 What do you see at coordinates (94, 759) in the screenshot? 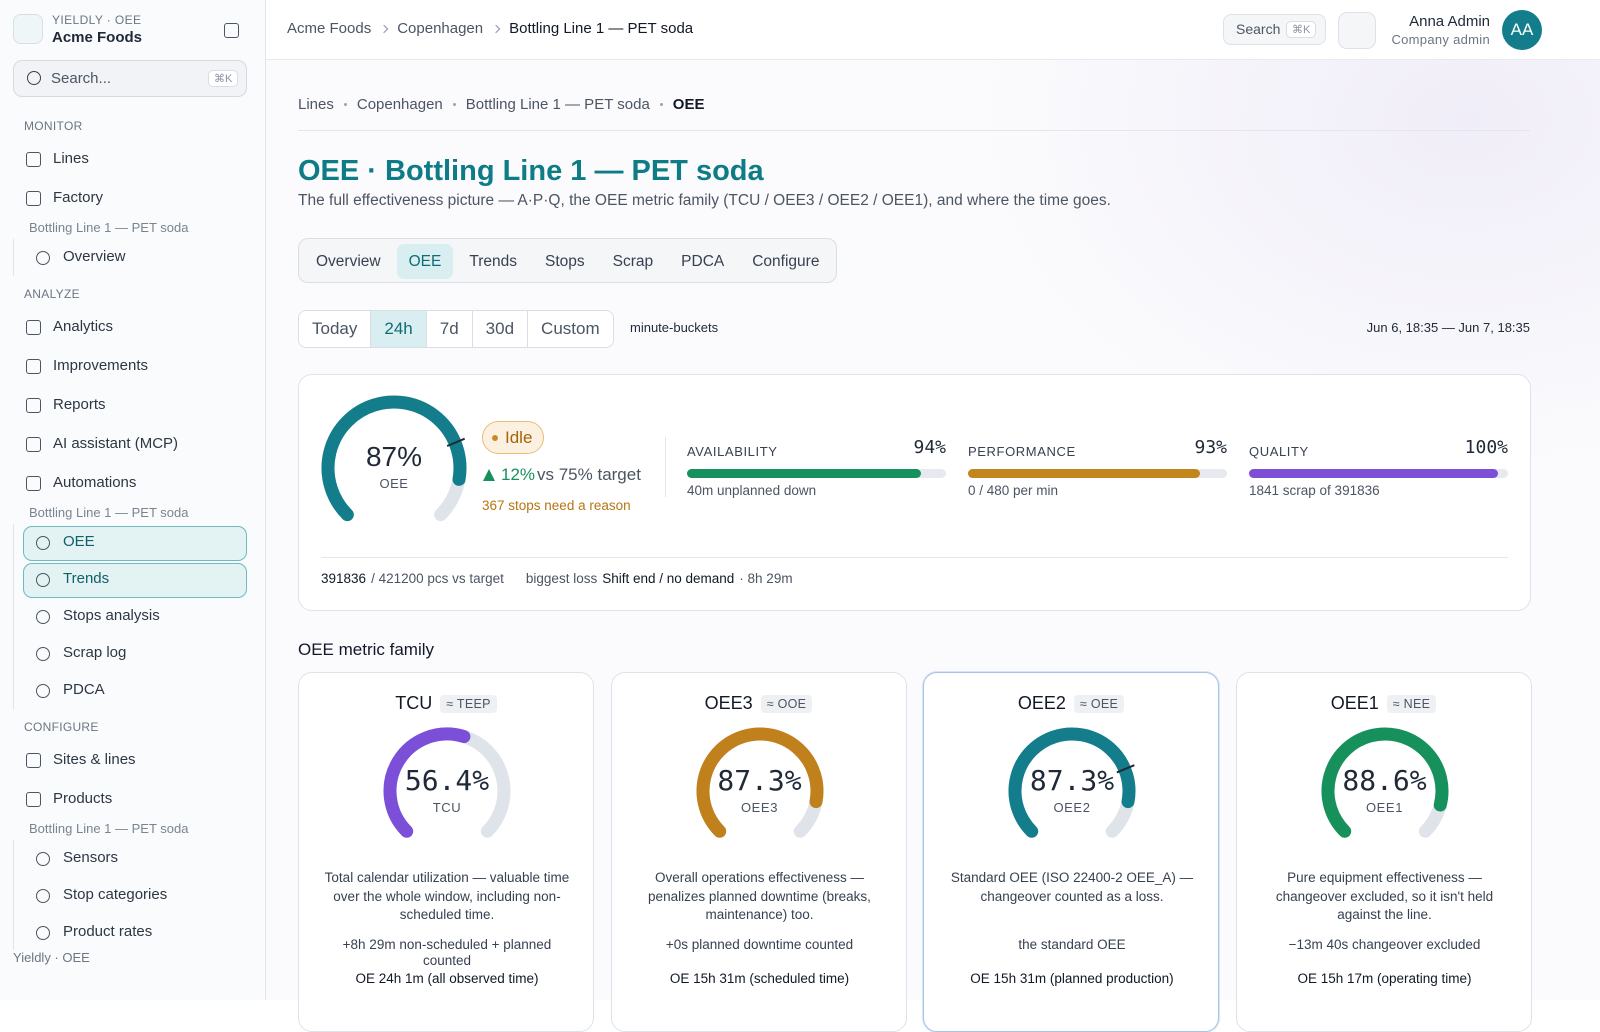
I see `nav-item: Sites & lines` at bounding box center [94, 759].